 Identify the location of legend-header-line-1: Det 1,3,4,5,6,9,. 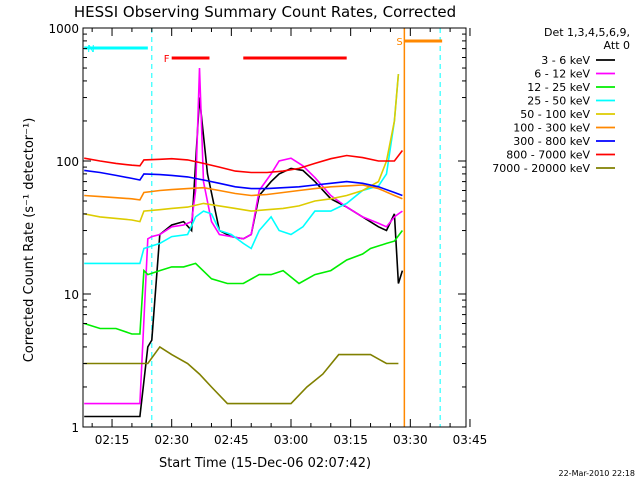
(587, 32).